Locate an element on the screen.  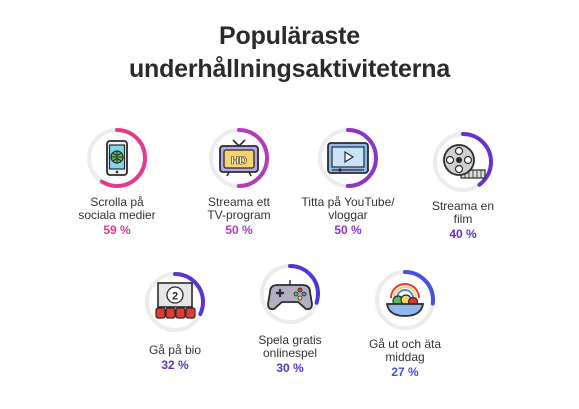
activity-youtube-vlogs: Titta på YouTube/ vloggar 50 % is located at coordinates (348, 181).